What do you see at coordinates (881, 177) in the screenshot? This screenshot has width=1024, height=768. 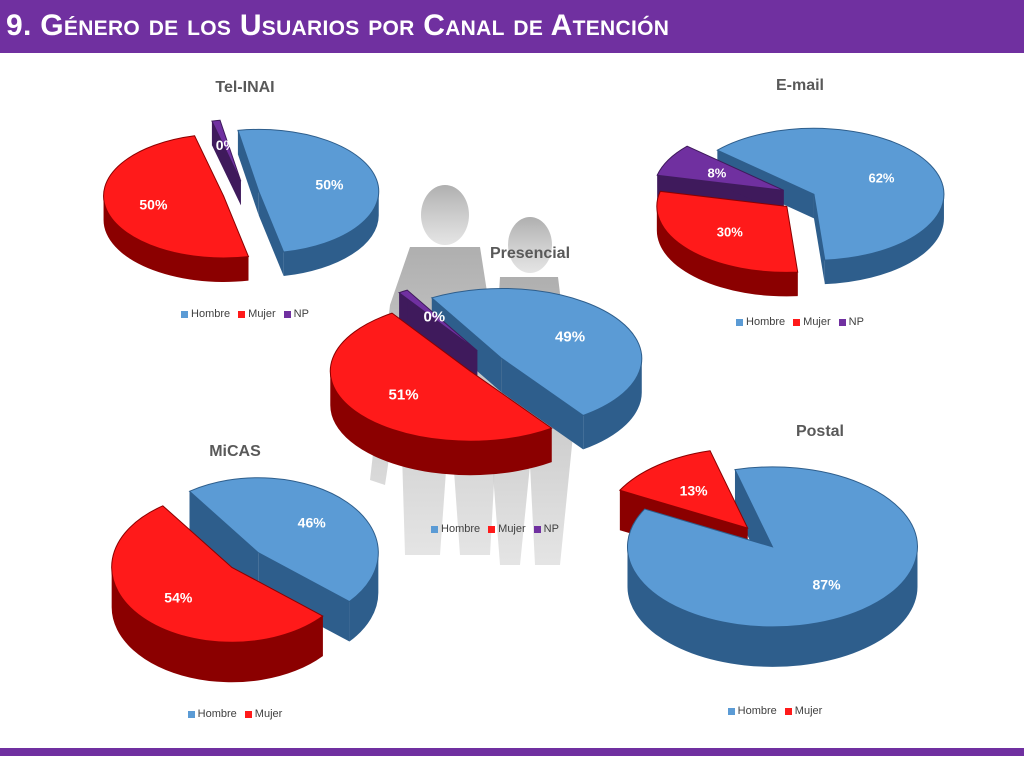 I see `data-label-hombre: 62%` at bounding box center [881, 177].